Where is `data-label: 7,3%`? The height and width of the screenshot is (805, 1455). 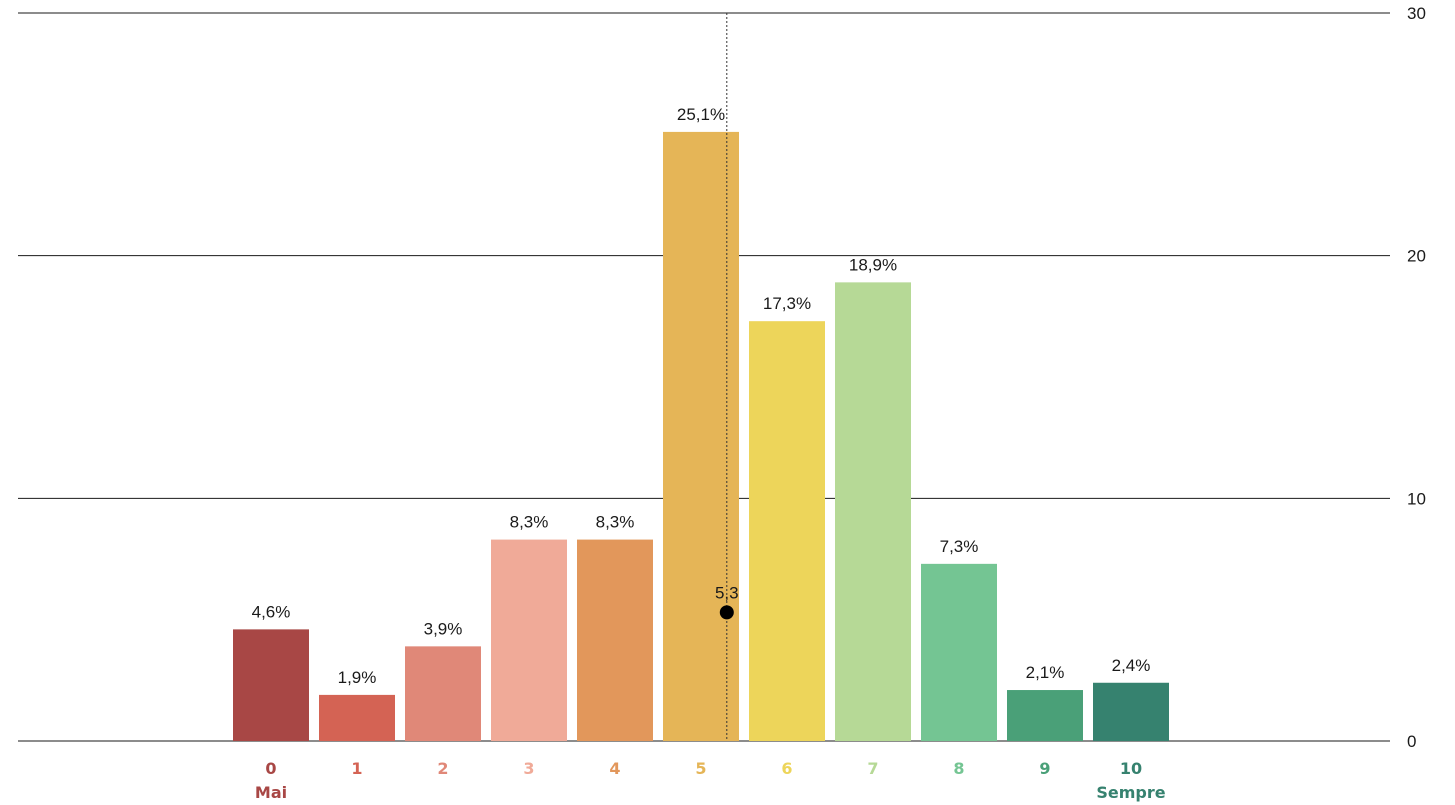
data-label: 7,3% is located at coordinates (959, 546).